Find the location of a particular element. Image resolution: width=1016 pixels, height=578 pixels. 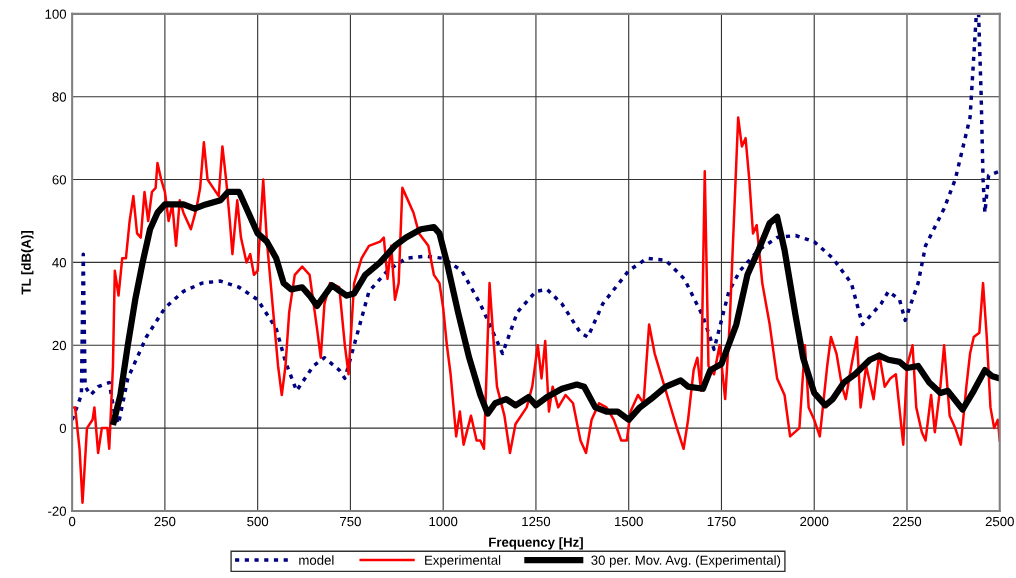

x-tick-label: 1250 is located at coordinates (536, 521).